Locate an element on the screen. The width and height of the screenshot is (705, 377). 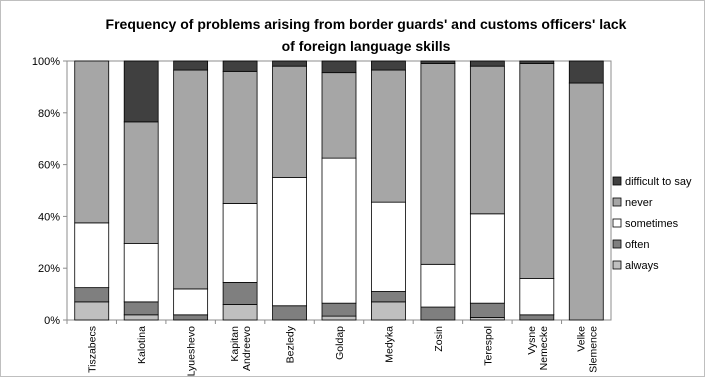
category-label-line: Lyueshevo is located at coordinates (192, 351).